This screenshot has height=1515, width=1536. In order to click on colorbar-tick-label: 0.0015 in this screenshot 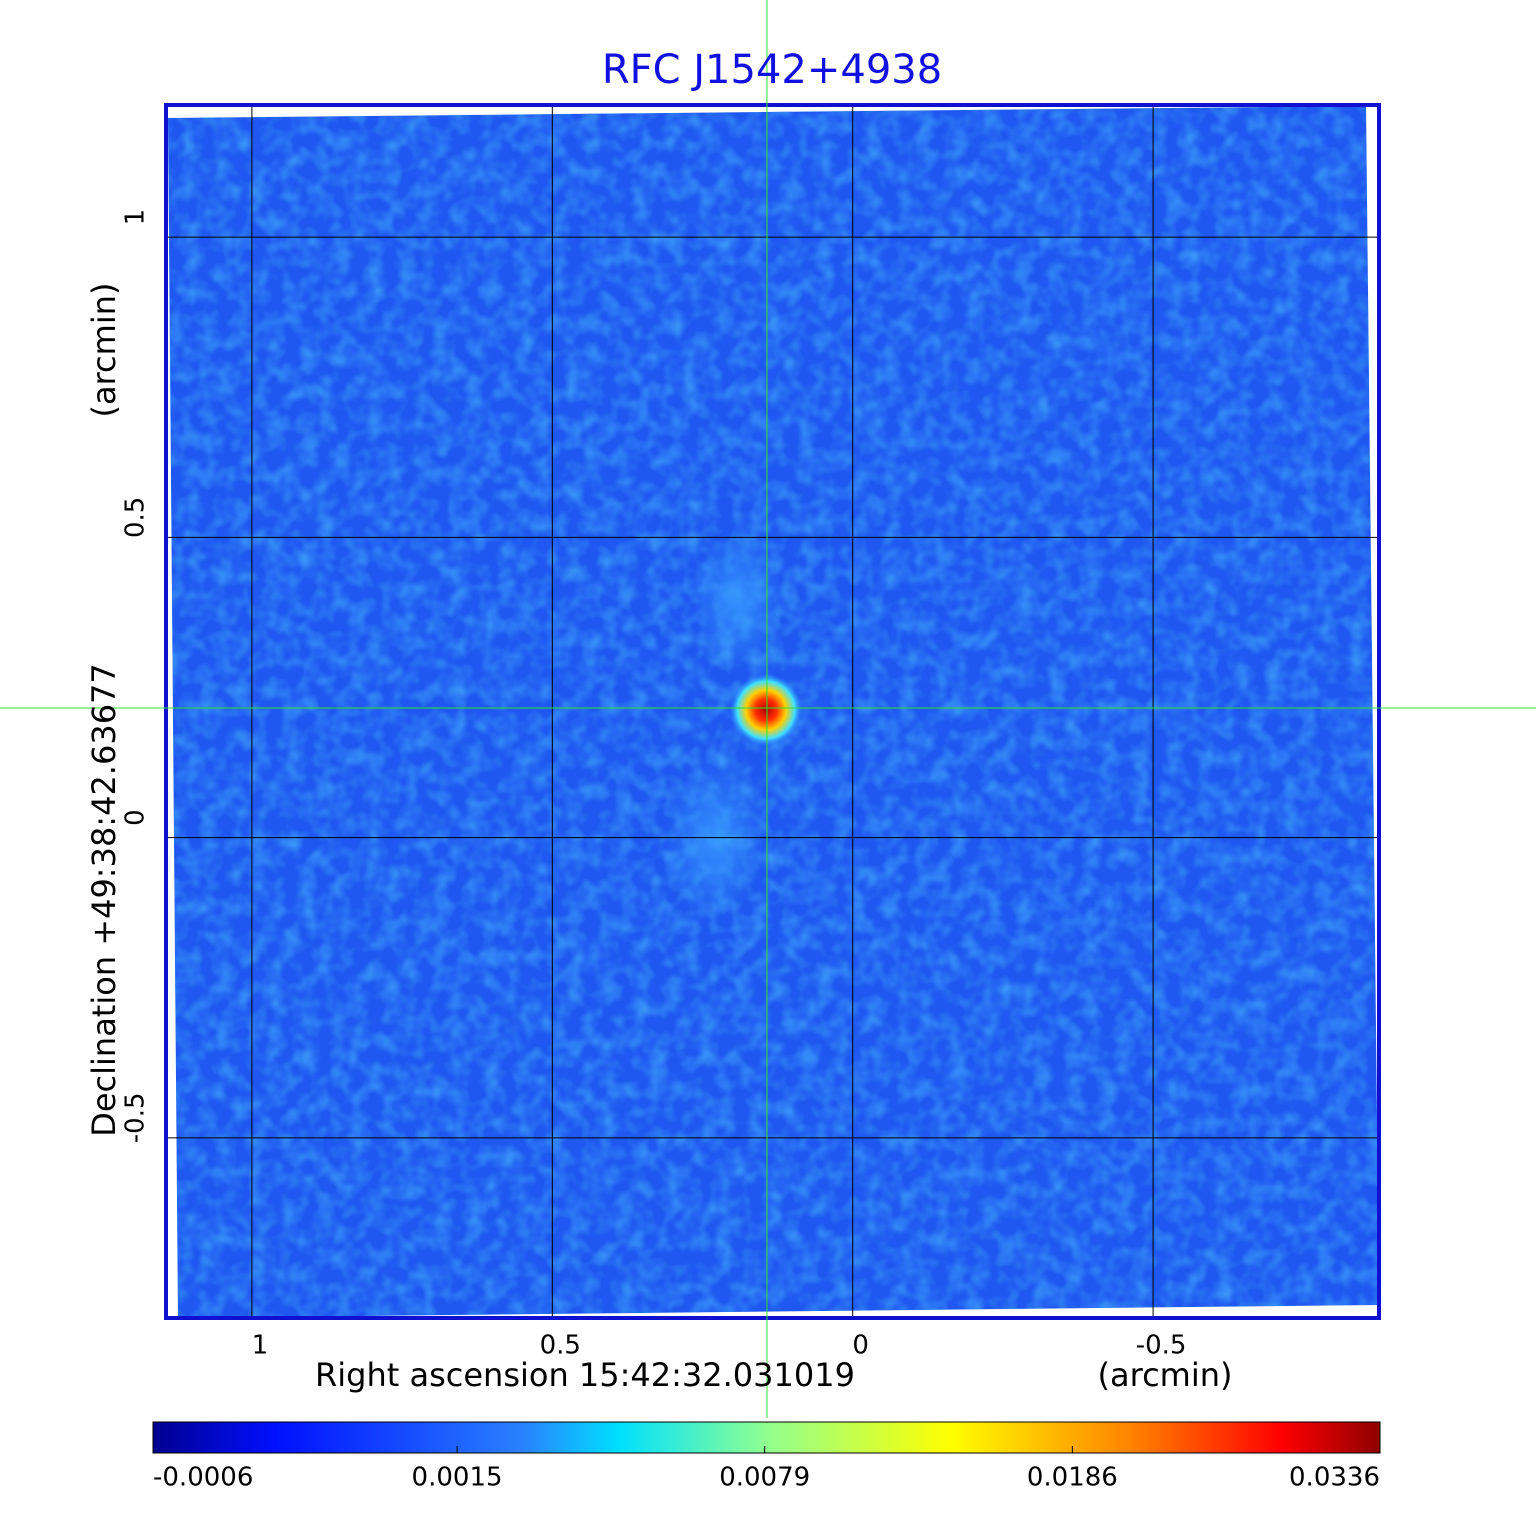, I will do `click(457, 1478)`.